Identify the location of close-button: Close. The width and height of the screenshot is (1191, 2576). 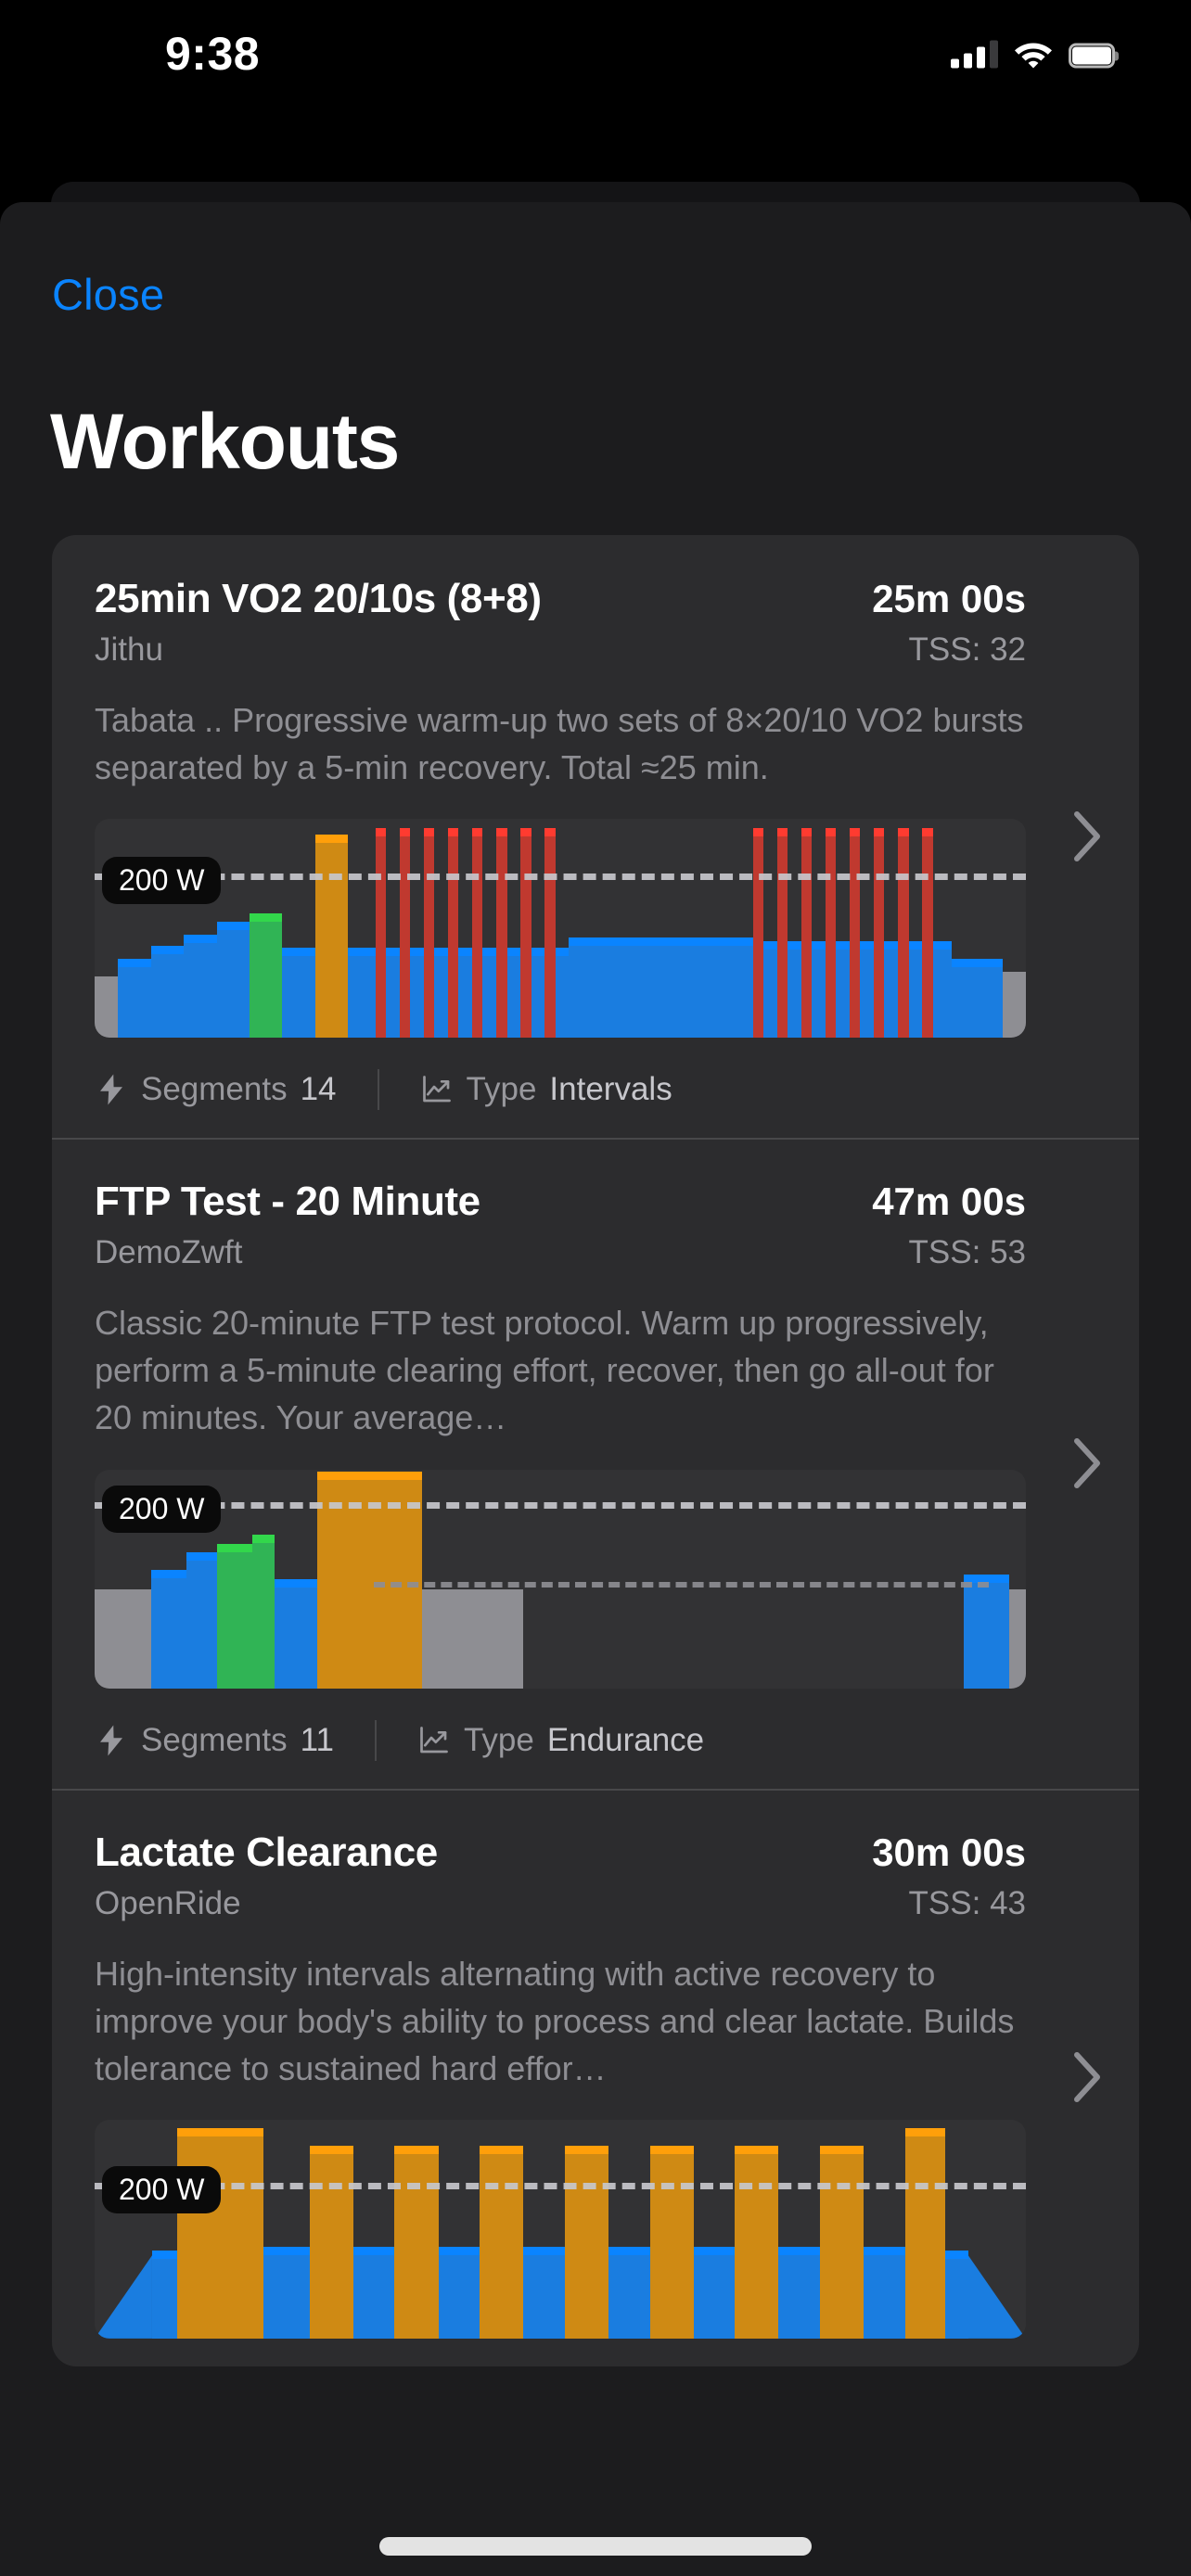
(108, 294).